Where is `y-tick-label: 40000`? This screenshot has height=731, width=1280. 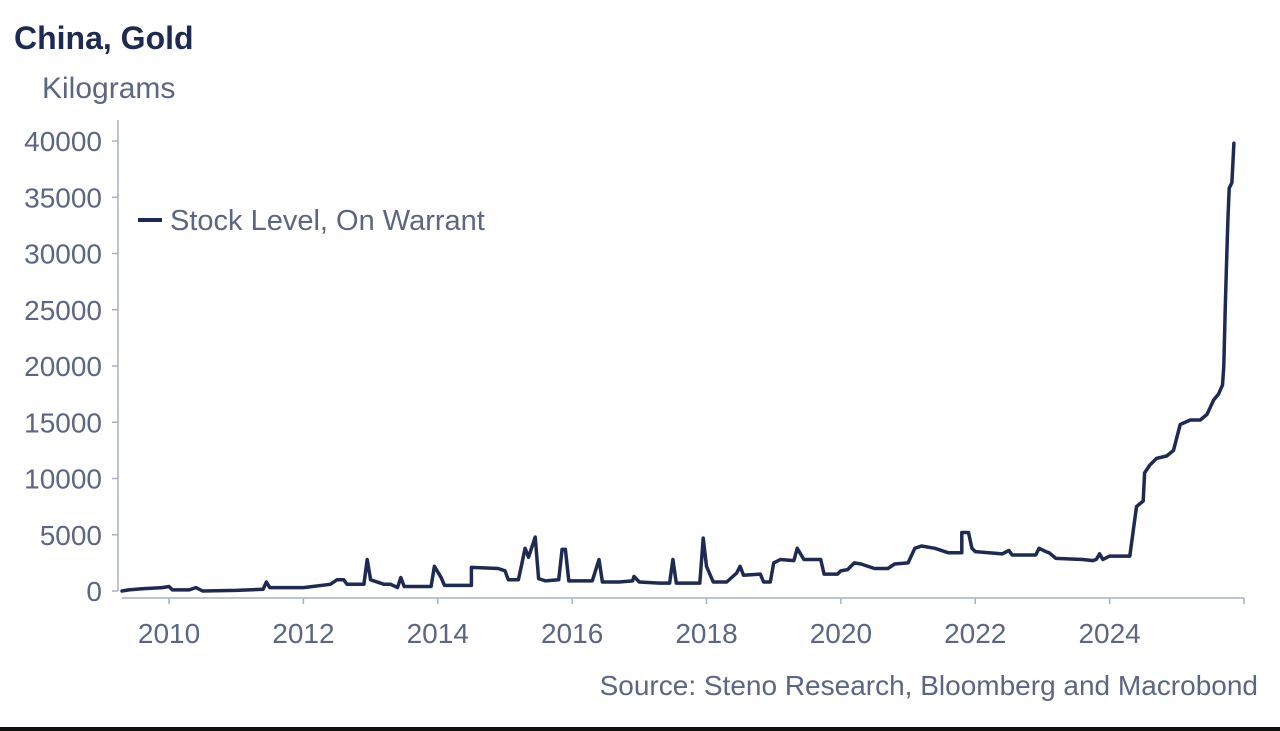 y-tick-label: 40000 is located at coordinates (63, 141).